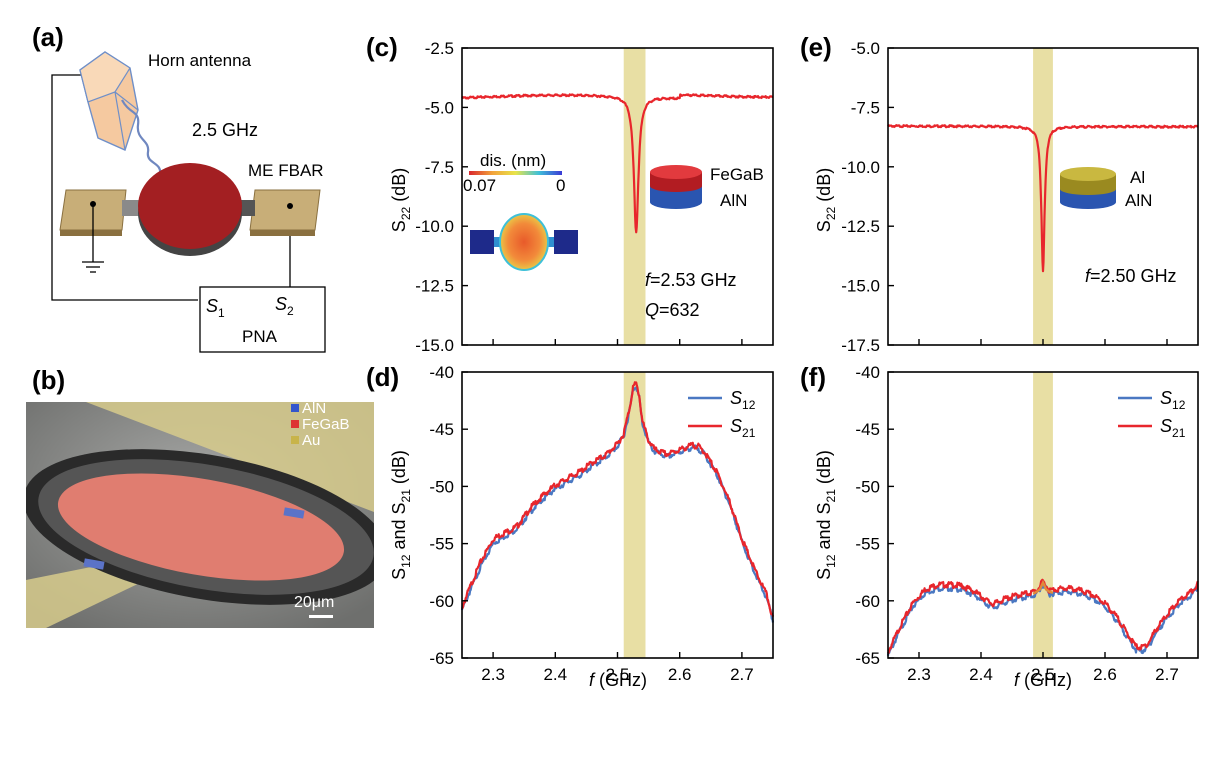 Image resolution: width=1209 pixels, height=757 pixels. Describe the element at coordinates (109, 101) in the screenshot. I see `horn-antenna-icon` at that location.